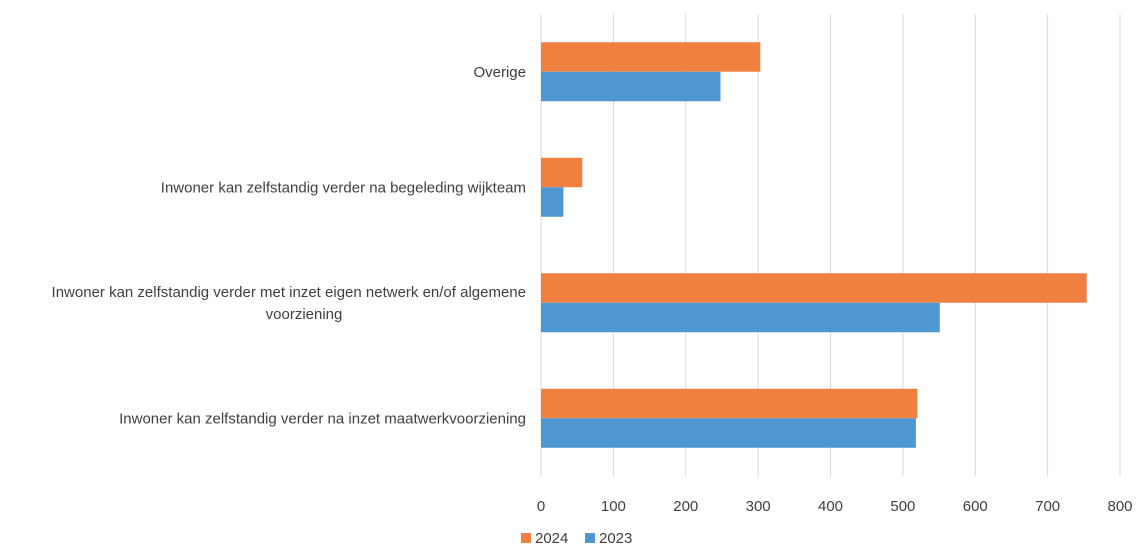 Image resolution: width=1136 pixels, height=552 pixels. I want to click on x-axis-tick-labels: 0 100 200 300 400 500 600 700 800, so click(835, 506).